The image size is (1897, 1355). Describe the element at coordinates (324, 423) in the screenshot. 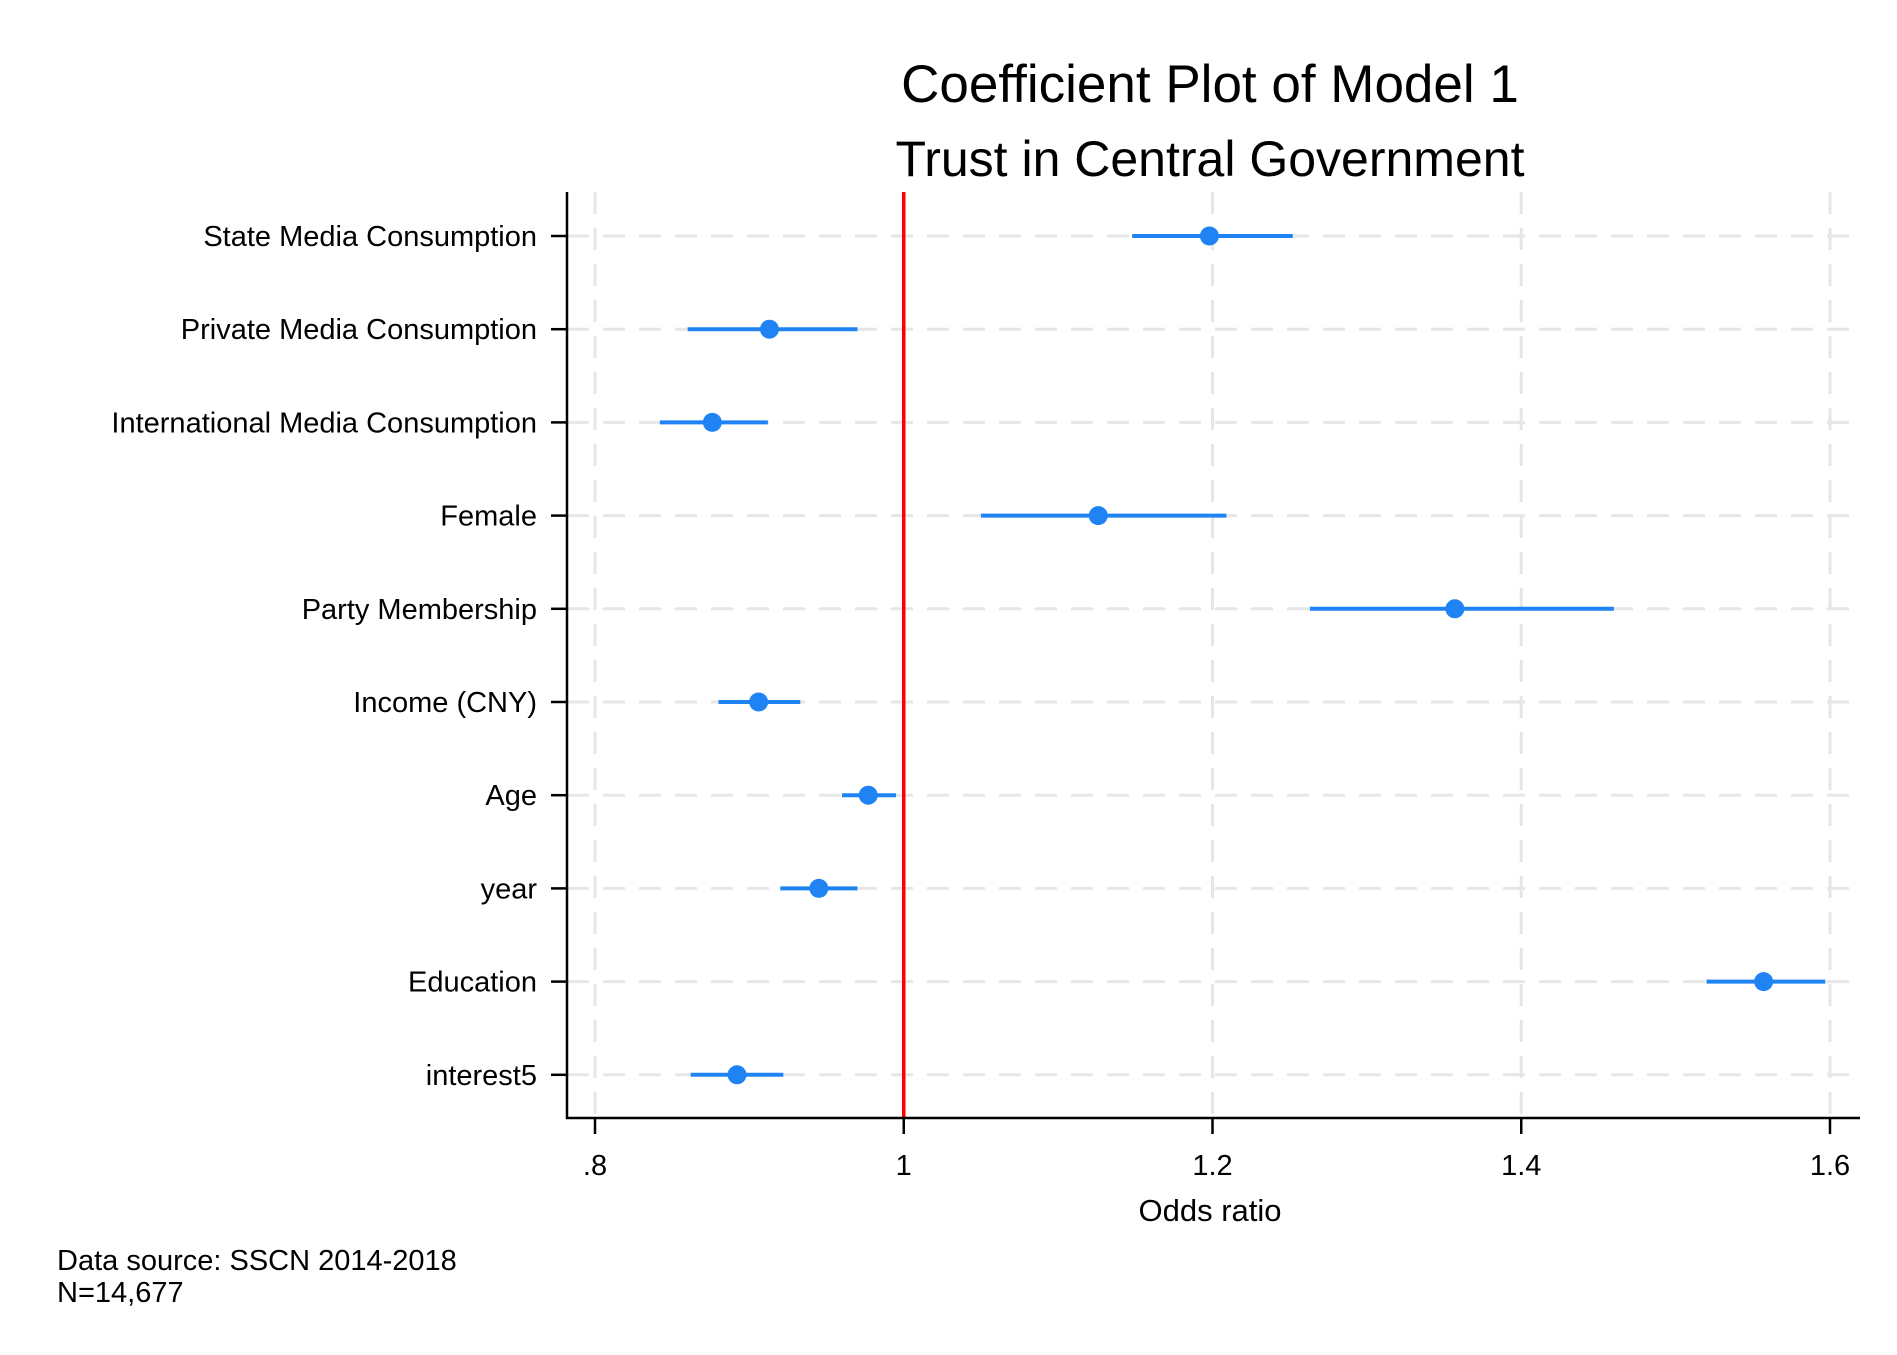

I see `y-tick-label: International Media Consumption` at that location.